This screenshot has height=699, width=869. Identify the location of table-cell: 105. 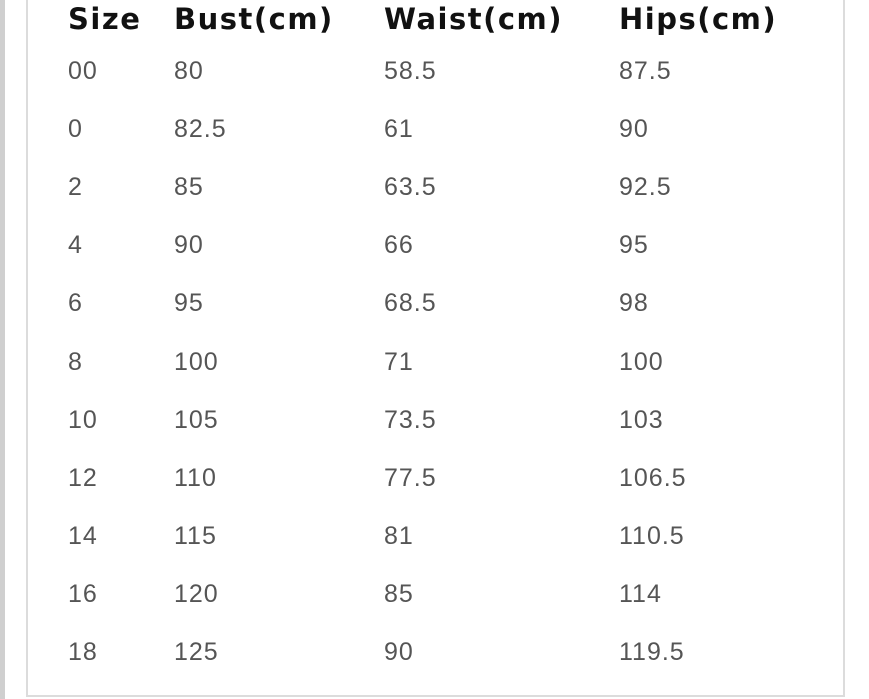
(196, 419).